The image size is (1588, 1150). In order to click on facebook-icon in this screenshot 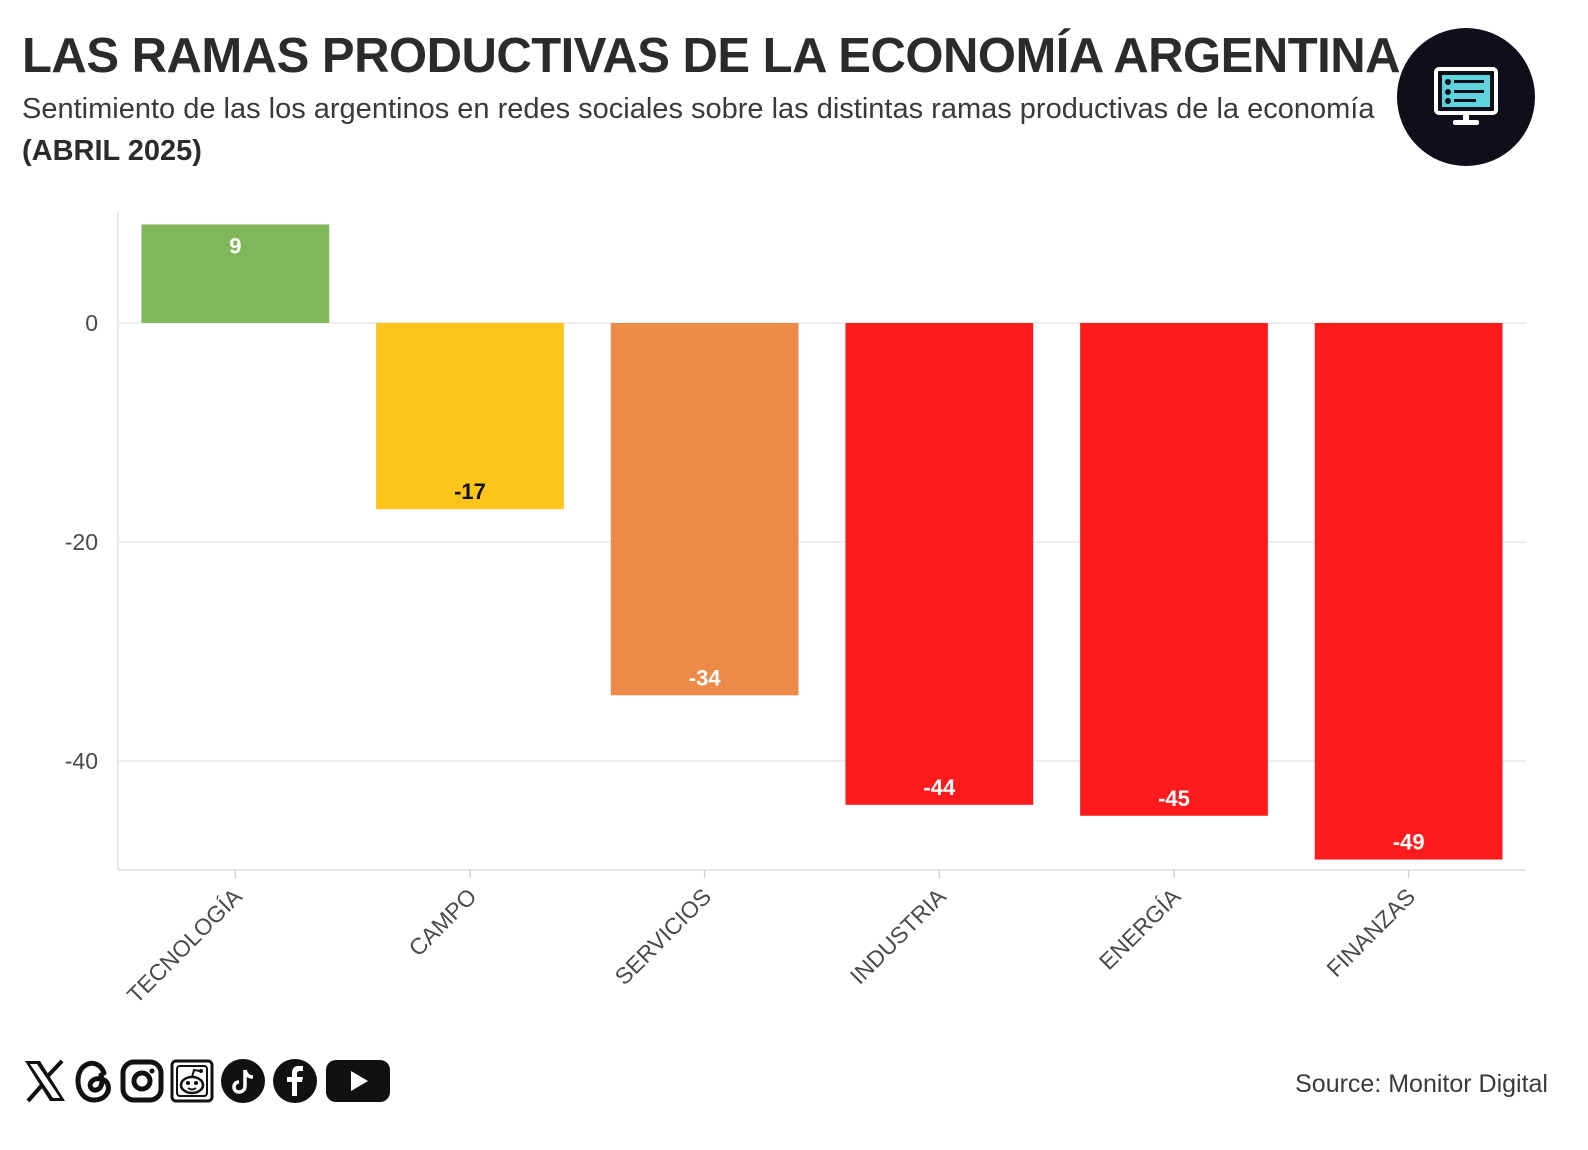, I will do `click(295, 1081)`.